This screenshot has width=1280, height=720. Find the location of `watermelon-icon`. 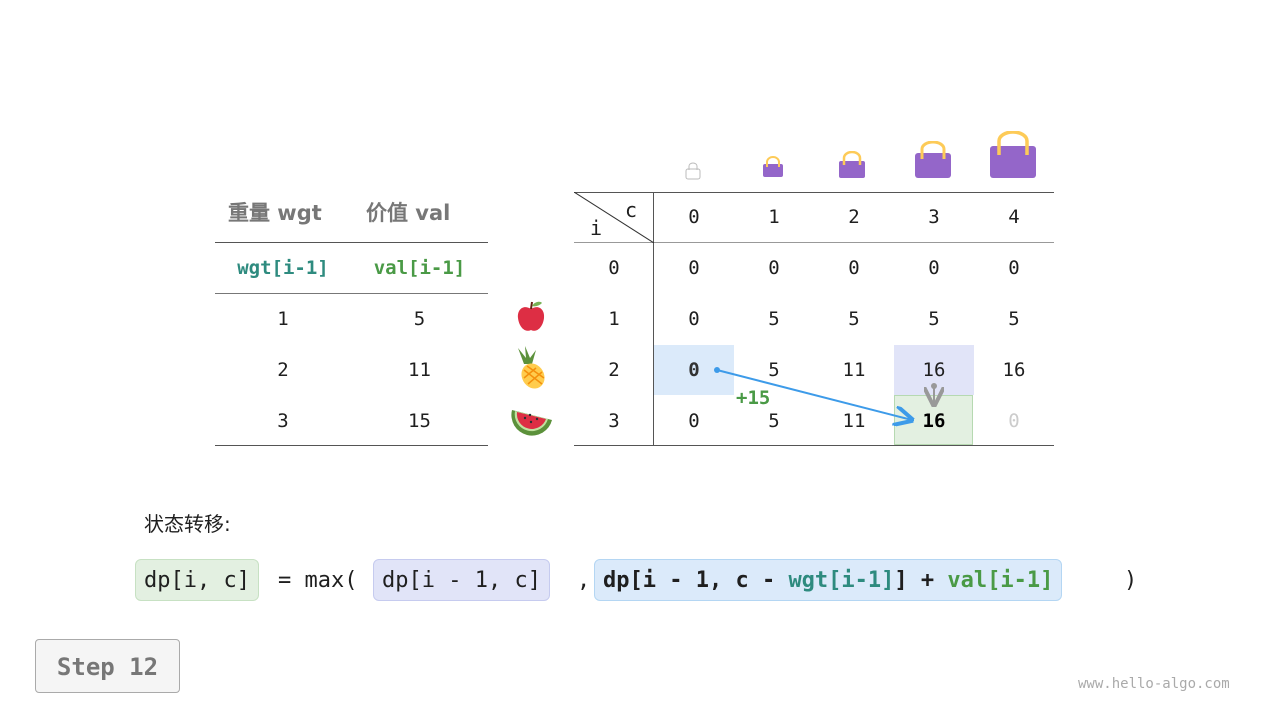

watermelon-icon is located at coordinates (531, 423).